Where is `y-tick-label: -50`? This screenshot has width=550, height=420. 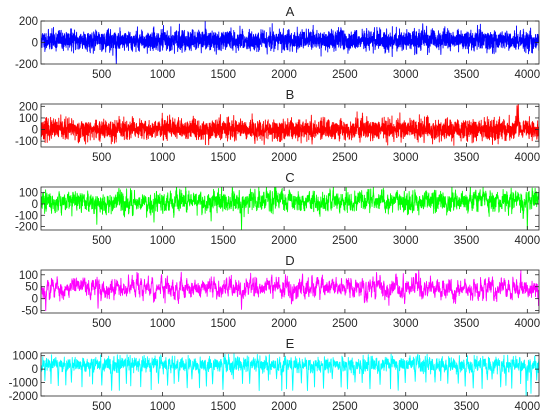 y-tick-label: -50 is located at coordinates (29, 312).